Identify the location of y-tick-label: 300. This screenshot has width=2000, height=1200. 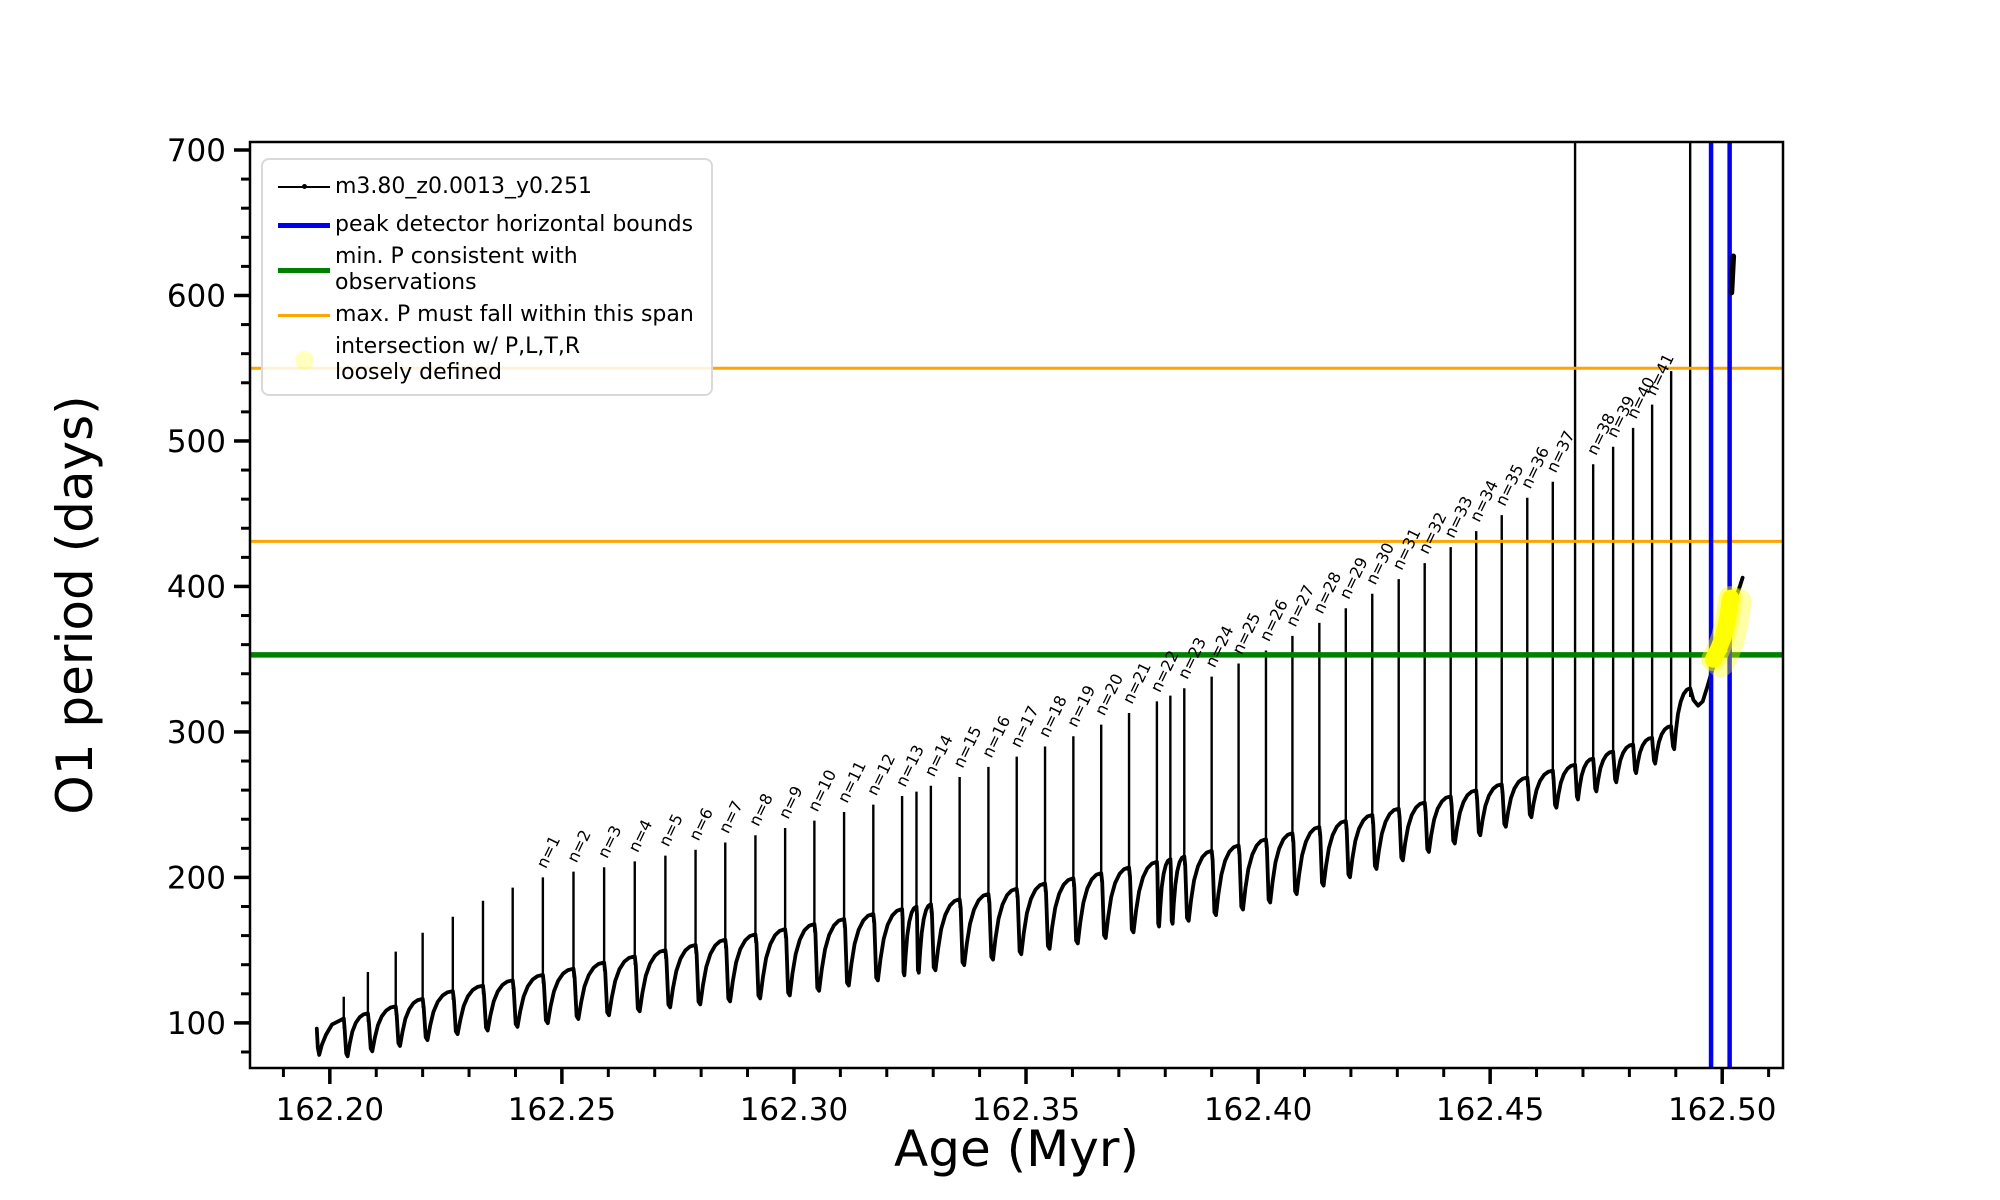
(196, 733).